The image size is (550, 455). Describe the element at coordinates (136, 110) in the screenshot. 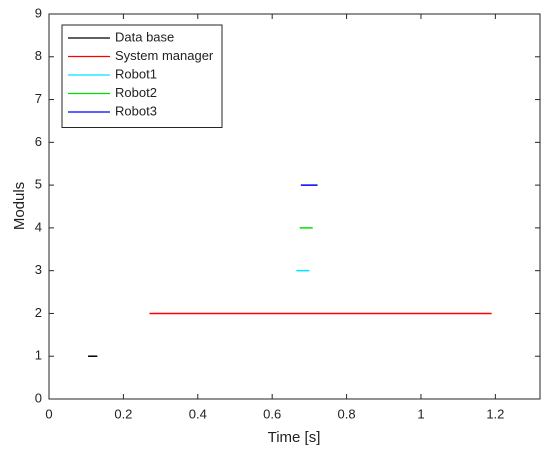

I see `legend-label: Robot3` at that location.